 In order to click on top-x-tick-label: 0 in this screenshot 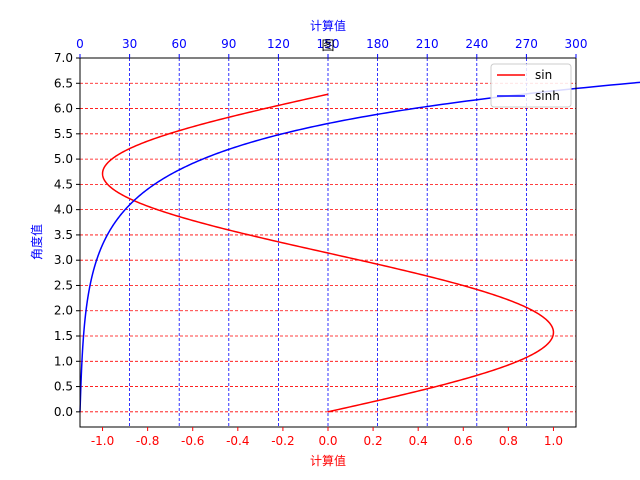, I will do `click(80, 44)`.